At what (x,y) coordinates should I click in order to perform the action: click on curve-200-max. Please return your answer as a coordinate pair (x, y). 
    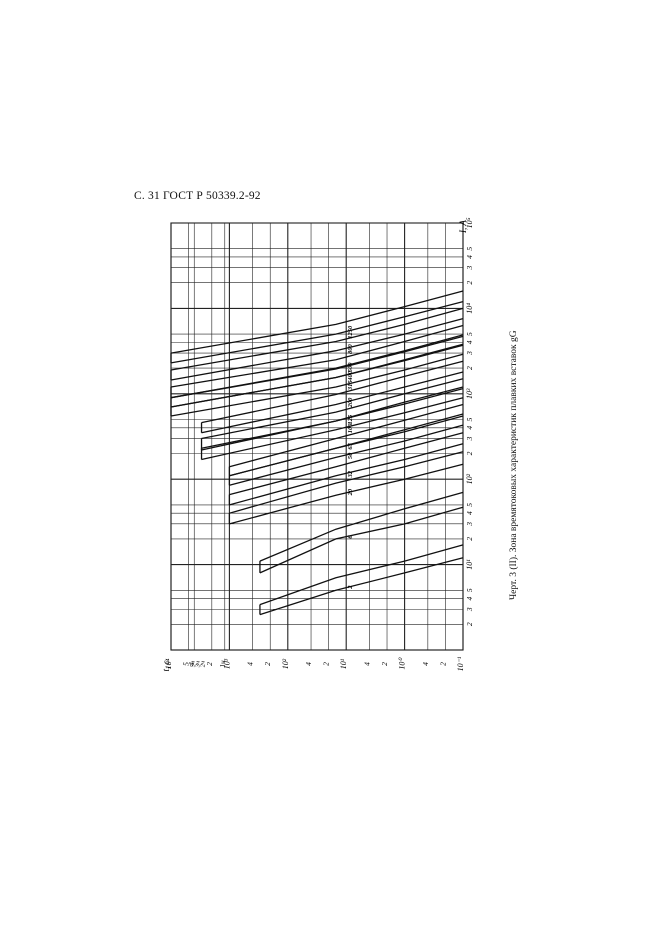
    Looking at the image, I should click on (332, 392).